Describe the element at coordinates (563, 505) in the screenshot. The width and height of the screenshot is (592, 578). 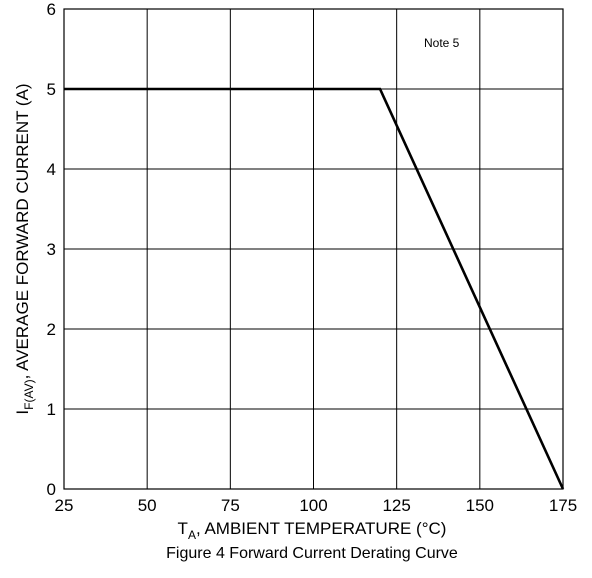
I see `x-tick-label: 175` at that location.